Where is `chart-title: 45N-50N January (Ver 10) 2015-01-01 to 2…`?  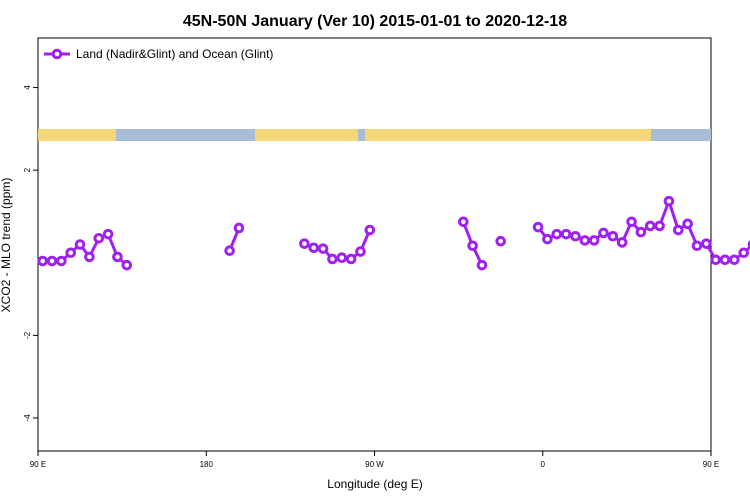
chart-title: 45N-50N January (Ver 10) 2015-01-01 to 2… is located at coordinates (375, 21).